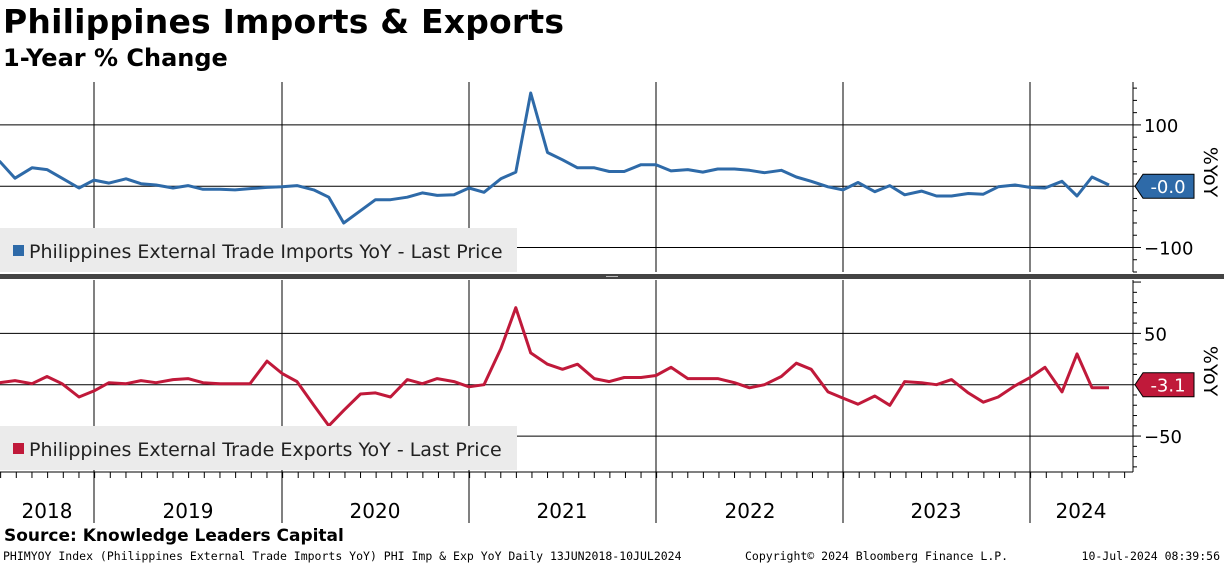  I want to click on y-tick-label: −100, so click(1168, 248).